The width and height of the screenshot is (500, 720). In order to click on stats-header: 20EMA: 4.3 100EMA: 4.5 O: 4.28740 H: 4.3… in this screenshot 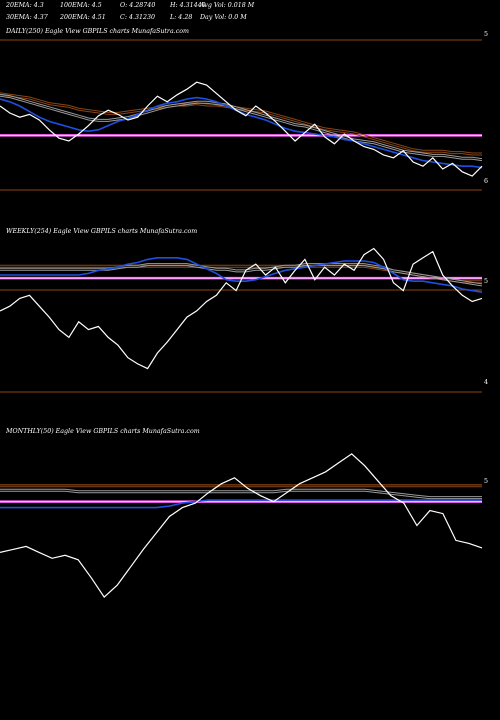, I will do `click(130, 11)`.